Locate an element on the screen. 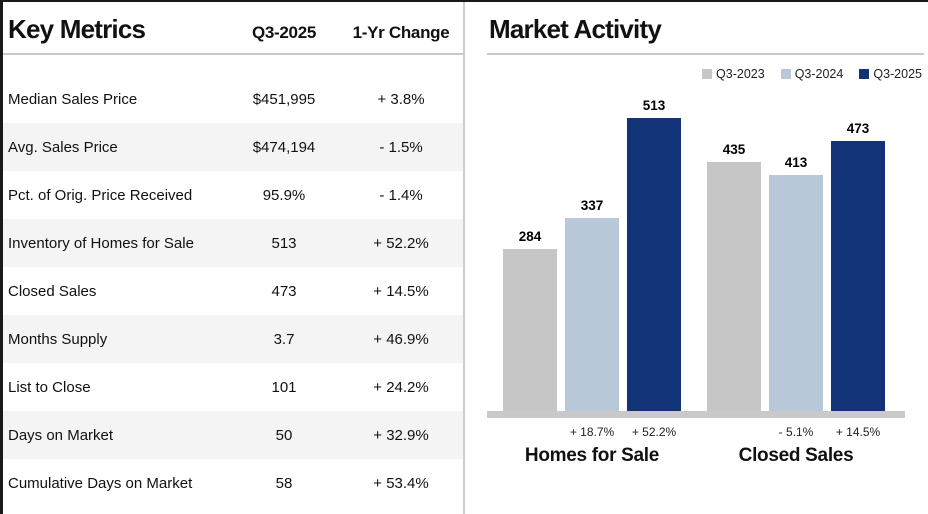 The height and width of the screenshot is (514, 928). market-activity-header: Market Activity is located at coordinates (705, 32).